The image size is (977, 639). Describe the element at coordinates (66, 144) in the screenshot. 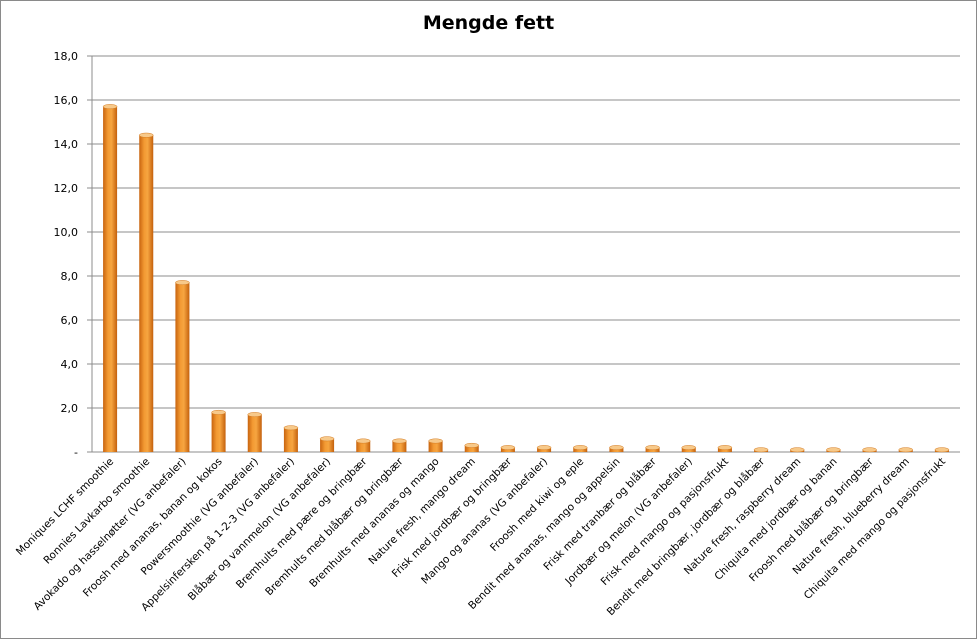

I see `y-tick-label: 14,0` at that location.